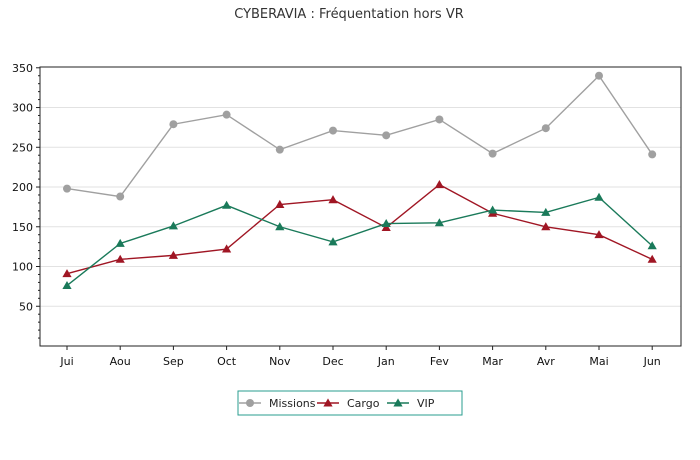 The width and height of the screenshot is (700, 460). Describe the element at coordinates (349, 14) in the screenshot. I see `chart-title: CYBERAVIA : Fréquentation hors VR` at that location.